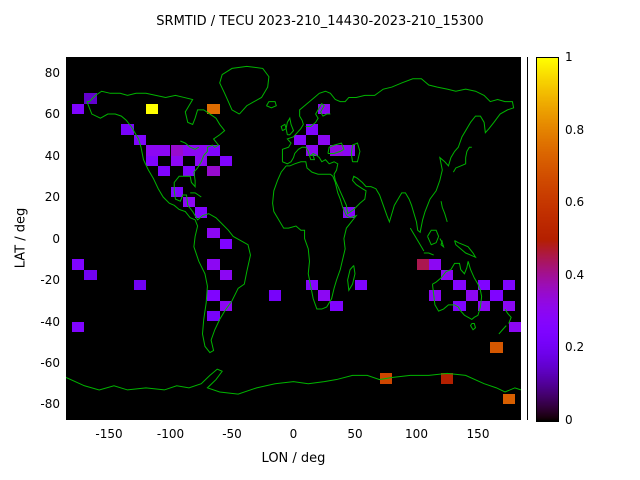 This screenshot has width=640, height=480. Describe the element at coordinates (50, 363) in the screenshot. I see `y-tick-label: -60` at that location.